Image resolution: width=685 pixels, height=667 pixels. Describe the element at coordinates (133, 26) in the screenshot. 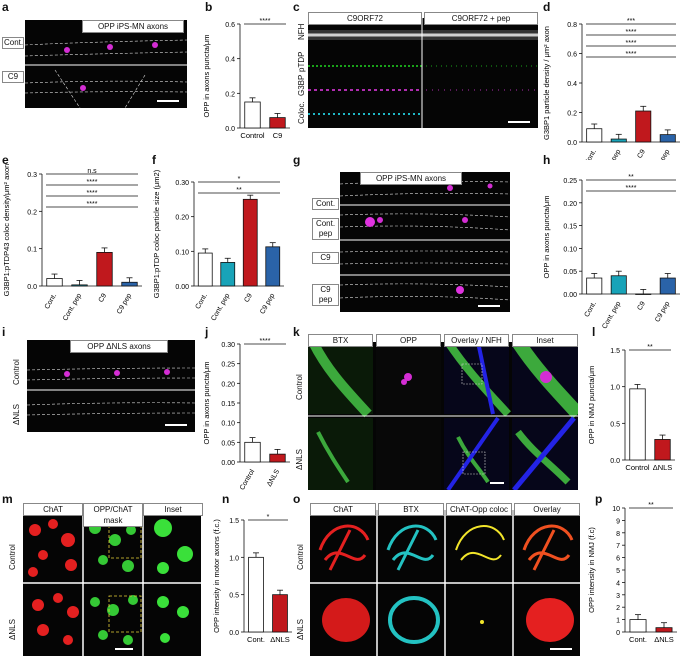

I see `micrograph-a-title: OPP iPS-MN axons` at that location.